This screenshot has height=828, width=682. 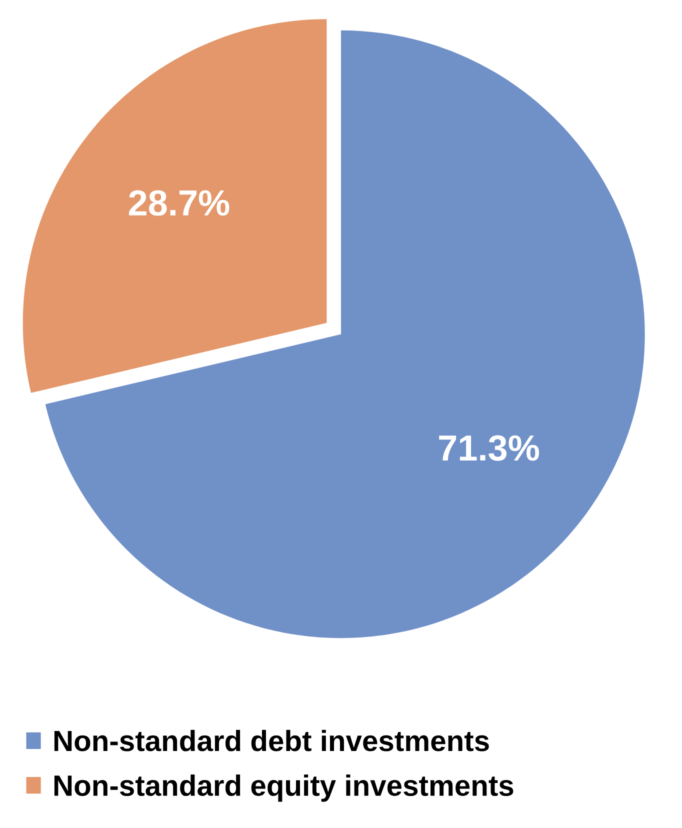 What do you see at coordinates (489, 448) in the screenshot?
I see `data-label: 71.3%` at bounding box center [489, 448].